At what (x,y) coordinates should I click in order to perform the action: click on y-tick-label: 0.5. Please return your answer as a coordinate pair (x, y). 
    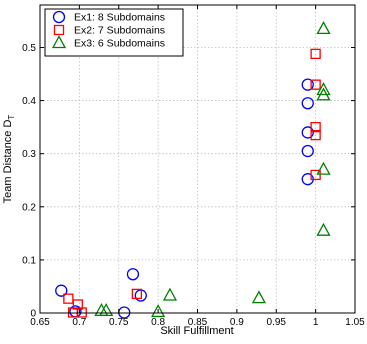
    Looking at the image, I should click on (29, 48).